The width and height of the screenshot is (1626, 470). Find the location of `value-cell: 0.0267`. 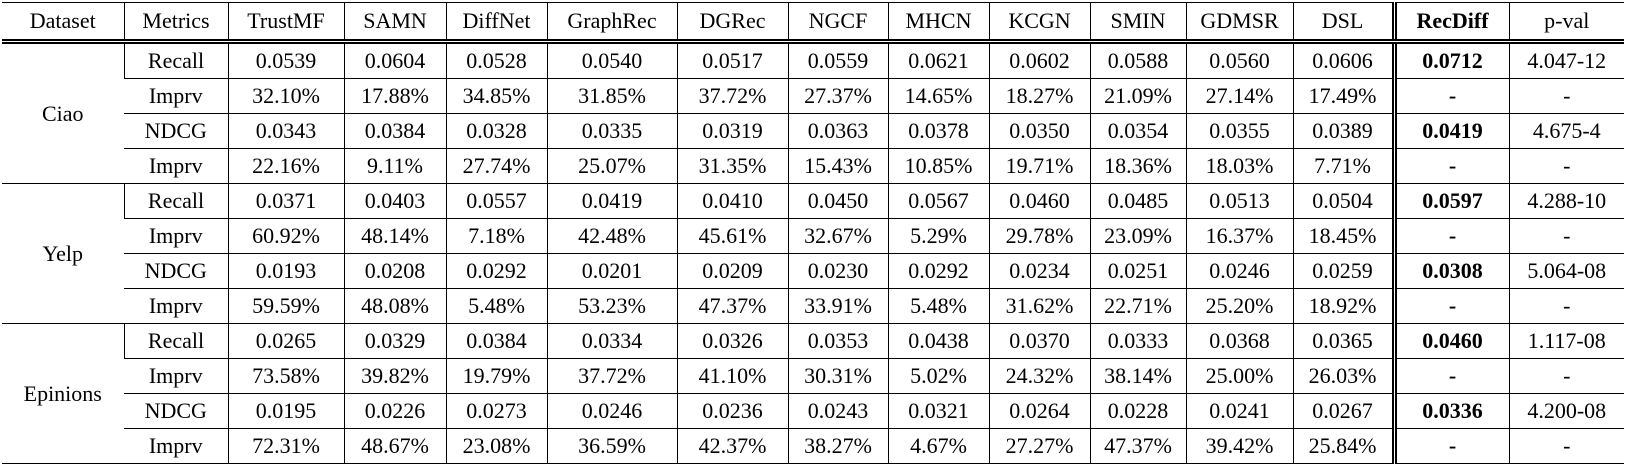

value-cell: 0.0267 is located at coordinates (1343, 411).